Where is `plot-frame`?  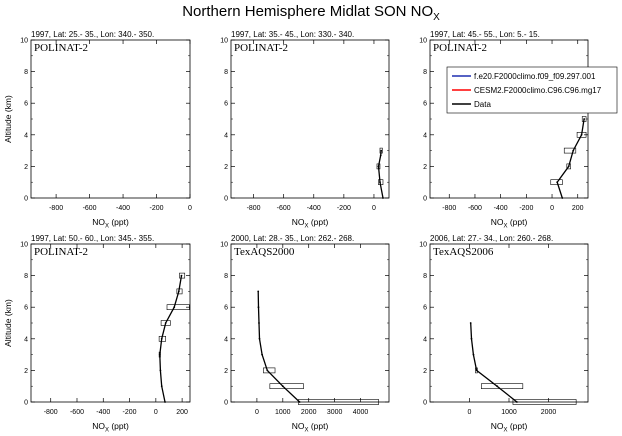
plot-frame is located at coordinates (509, 119).